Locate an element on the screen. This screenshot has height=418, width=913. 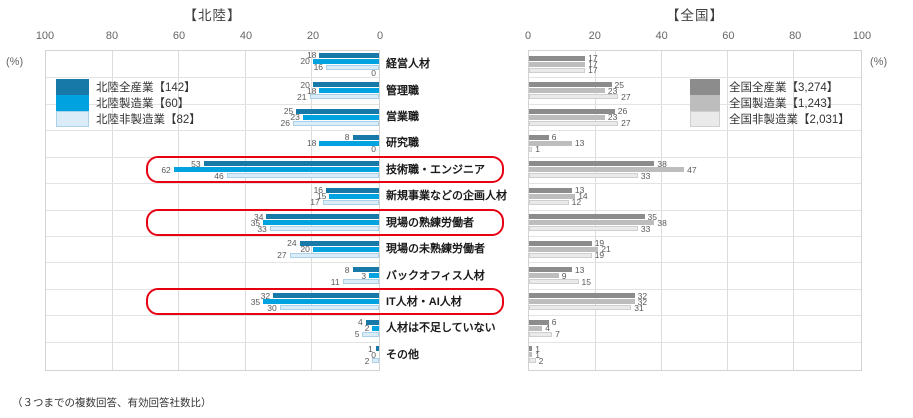
bar-value-label: 15 is located at coordinates (321, 196).